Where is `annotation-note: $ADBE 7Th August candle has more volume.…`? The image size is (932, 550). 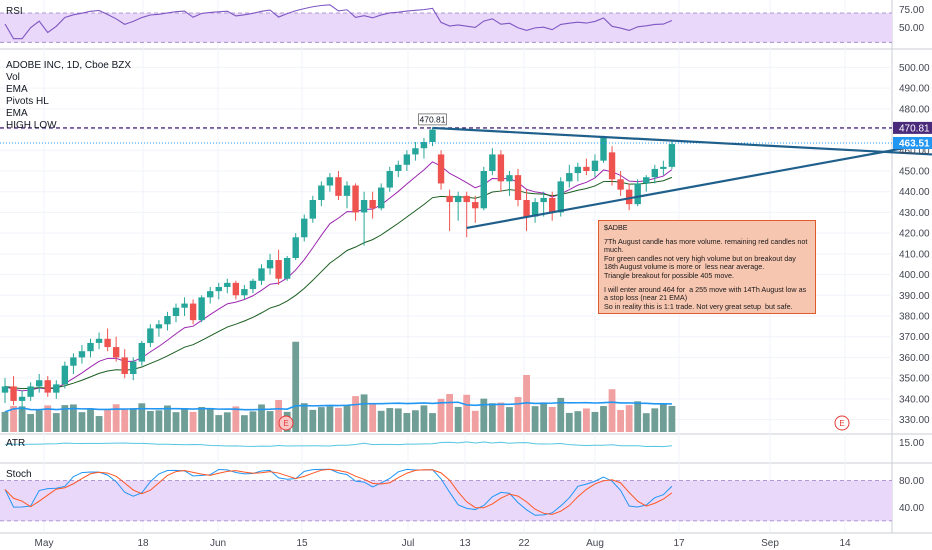 annotation-note: $ADBE 7Th August candle has more volume.… is located at coordinates (707, 267).